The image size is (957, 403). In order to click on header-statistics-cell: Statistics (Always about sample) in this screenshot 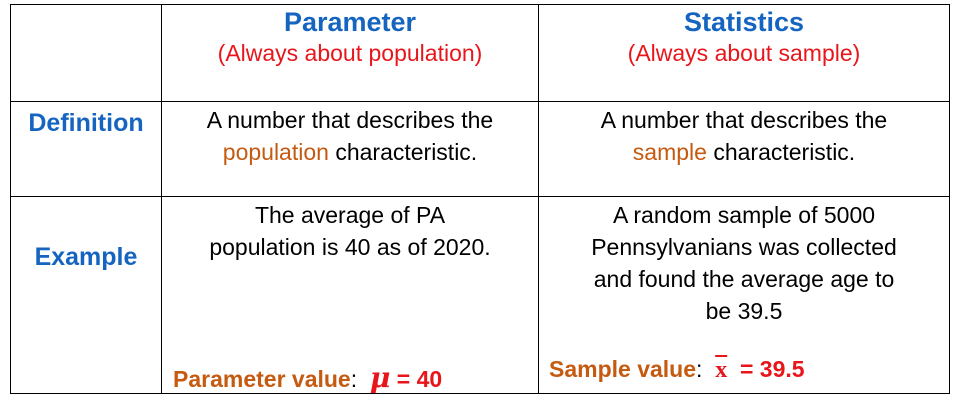, I will do `click(744, 37)`.